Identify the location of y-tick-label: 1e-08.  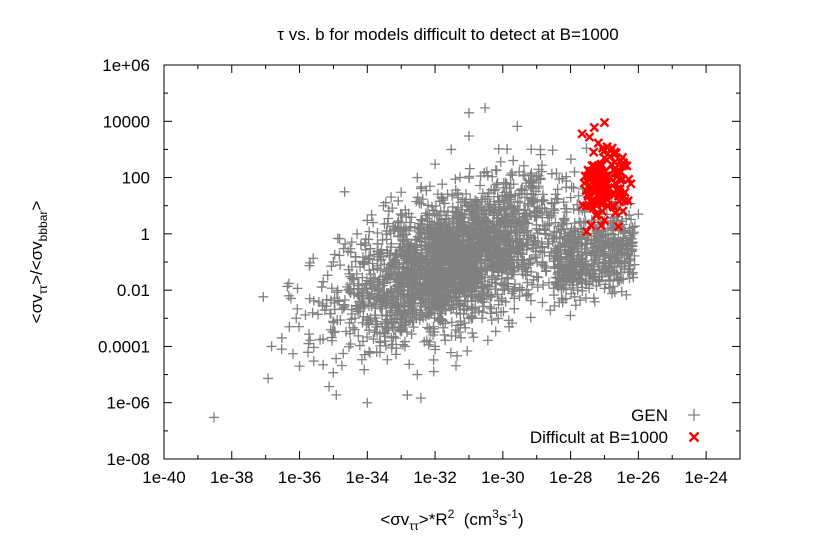
(128, 459).